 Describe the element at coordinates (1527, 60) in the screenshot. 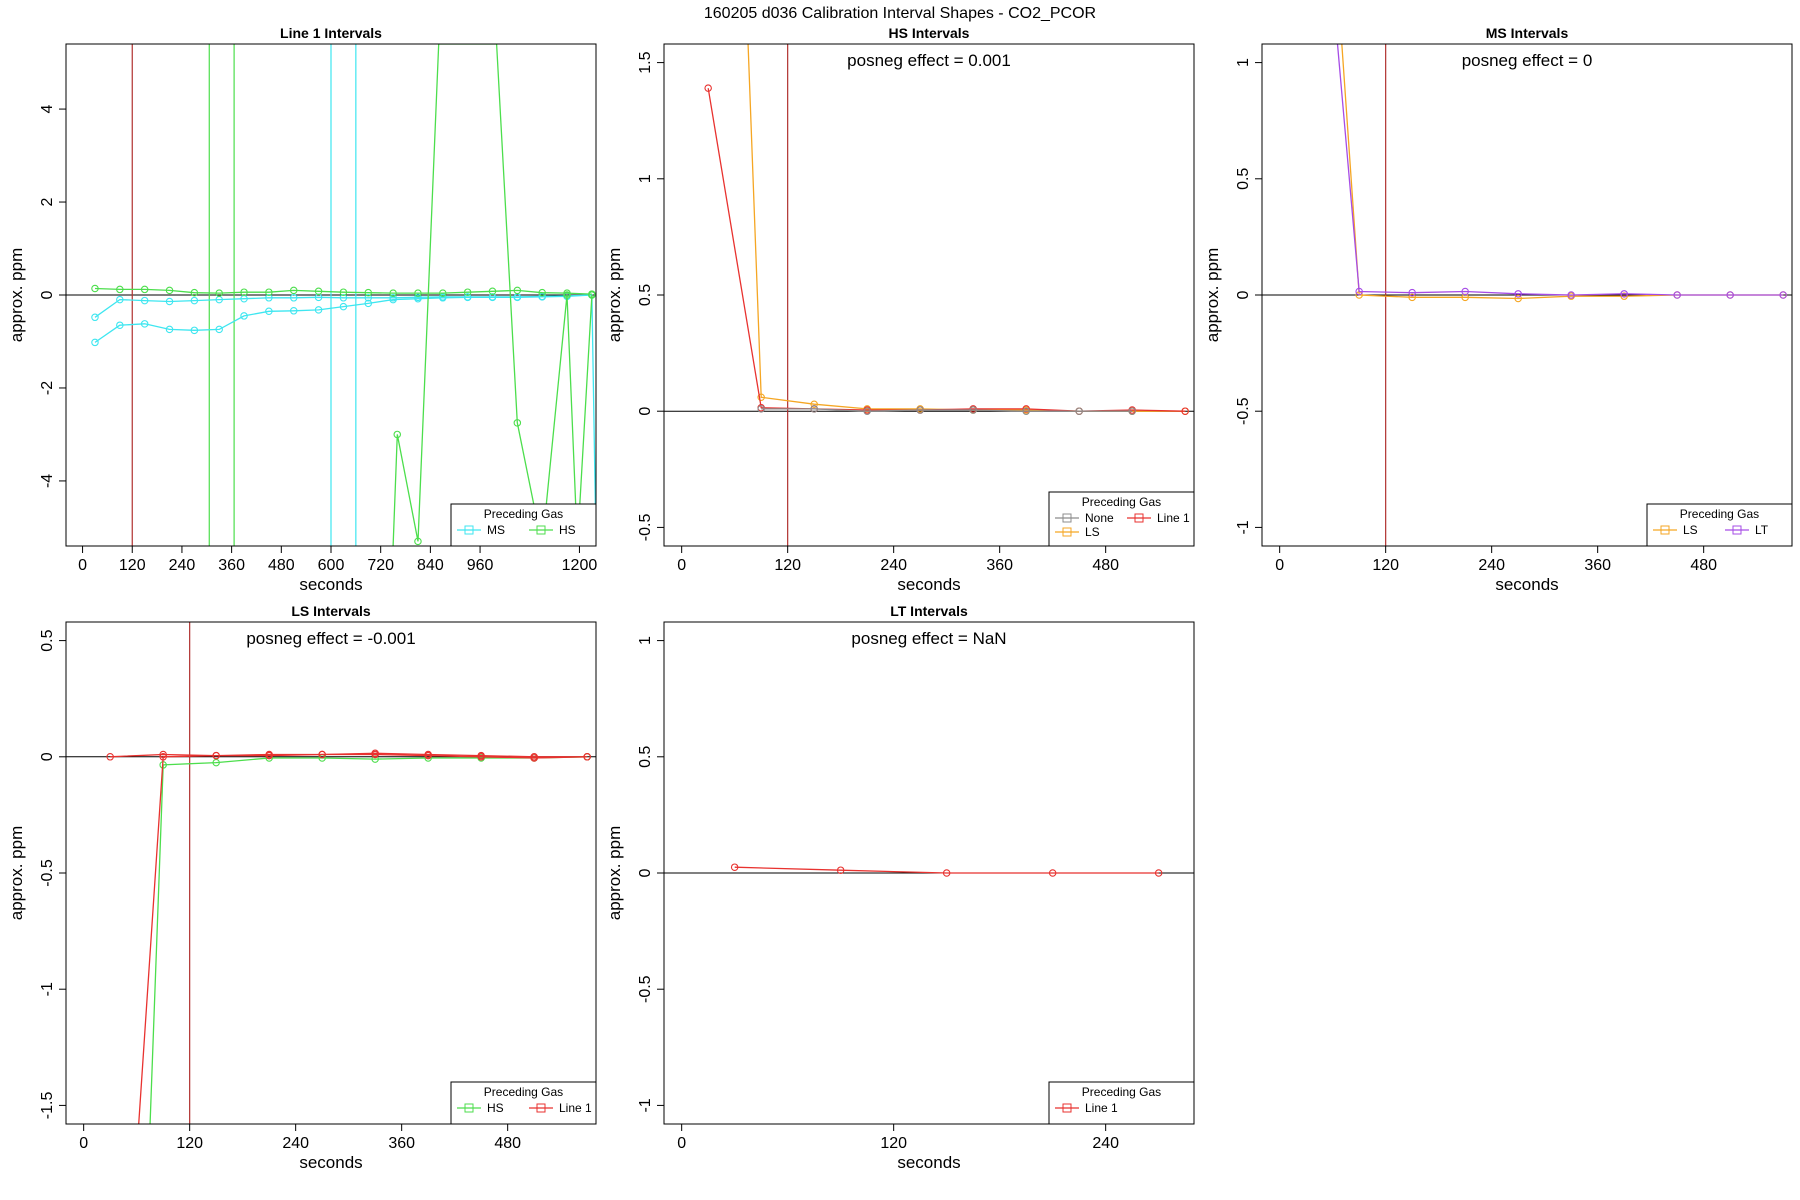

I see `posneg-annotation: posneg effect = 0` at that location.